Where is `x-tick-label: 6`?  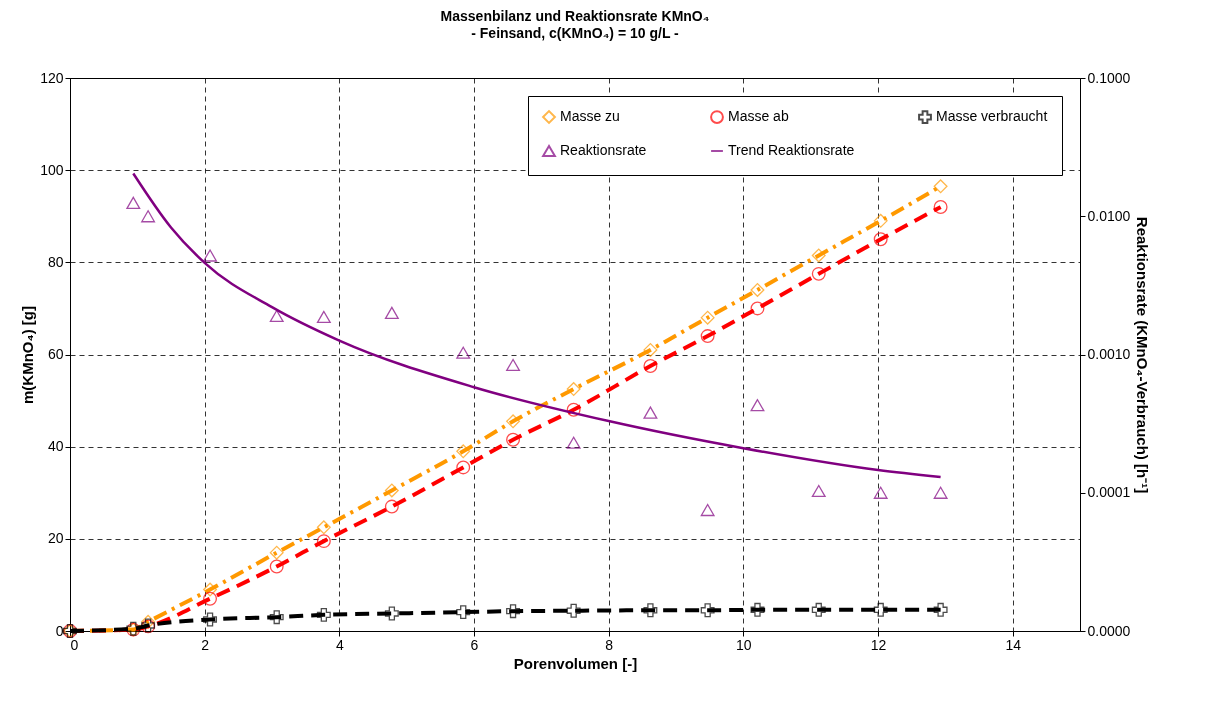
x-tick-label: 6 is located at coordinates (474, 644).